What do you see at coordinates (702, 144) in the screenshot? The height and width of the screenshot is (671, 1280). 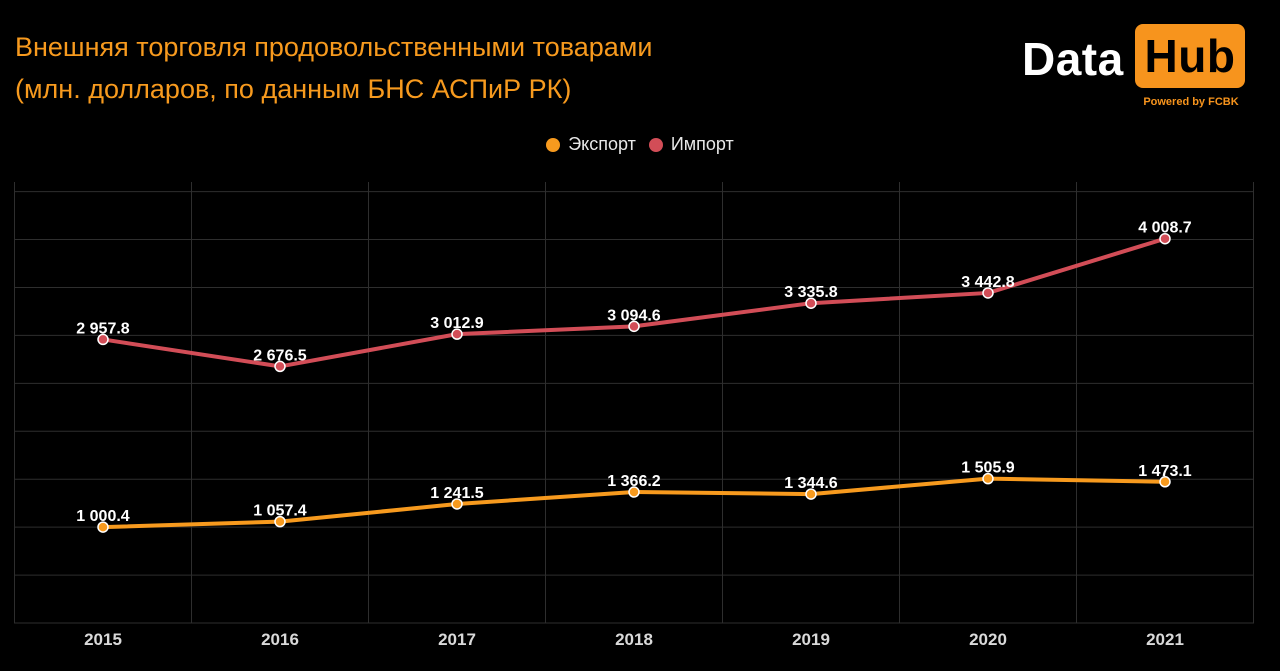 I see `legend-import-label: Импорт` at bounding box center [702, 144].